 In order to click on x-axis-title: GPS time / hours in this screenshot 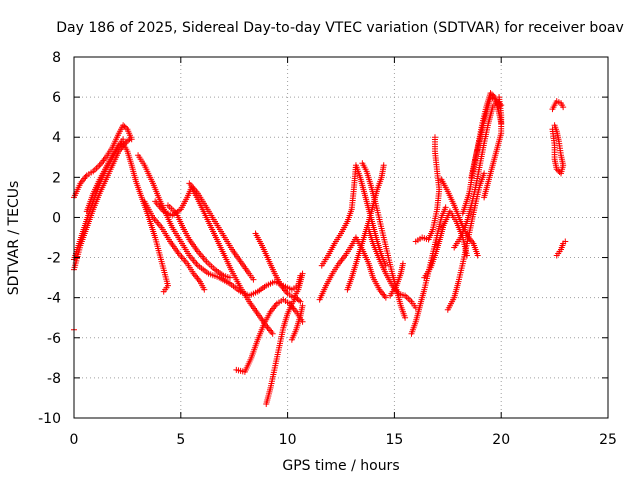, I will do `click(340, 466)`.